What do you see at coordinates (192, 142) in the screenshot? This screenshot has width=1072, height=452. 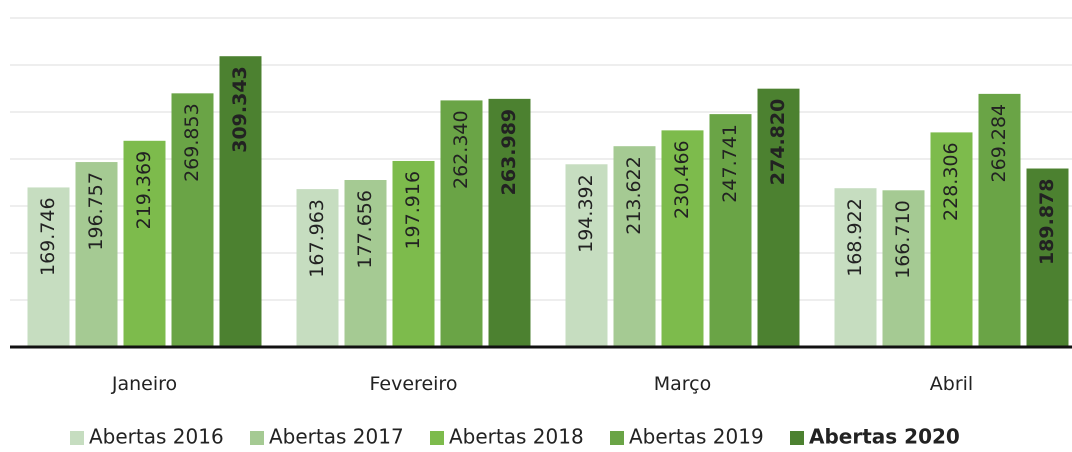 I see `value-label: 269.853` at bounding box center [192, 142].